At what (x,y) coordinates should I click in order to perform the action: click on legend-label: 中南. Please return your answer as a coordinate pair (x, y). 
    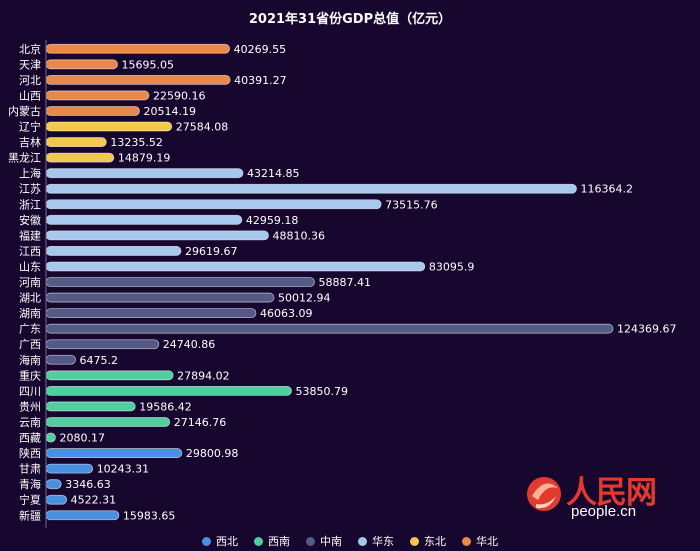
    Looking at the image, I should click on (331, 541).